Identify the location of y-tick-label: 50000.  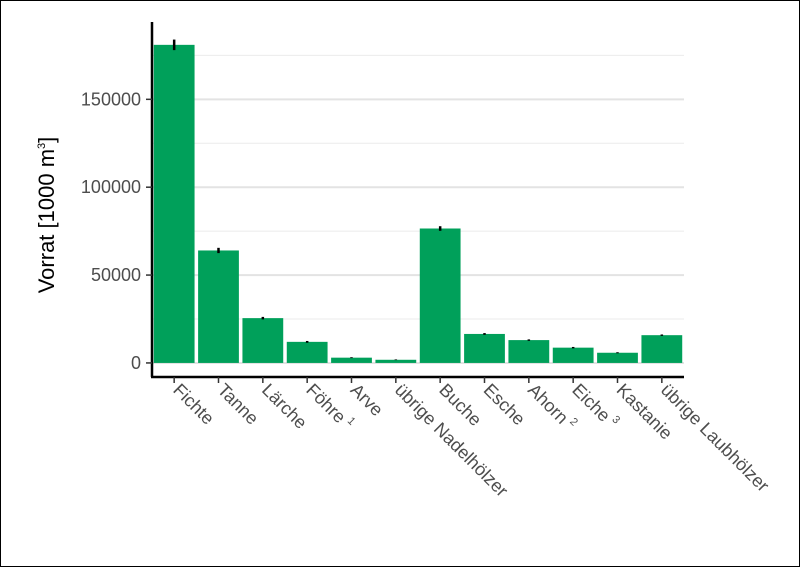
(116, 275).